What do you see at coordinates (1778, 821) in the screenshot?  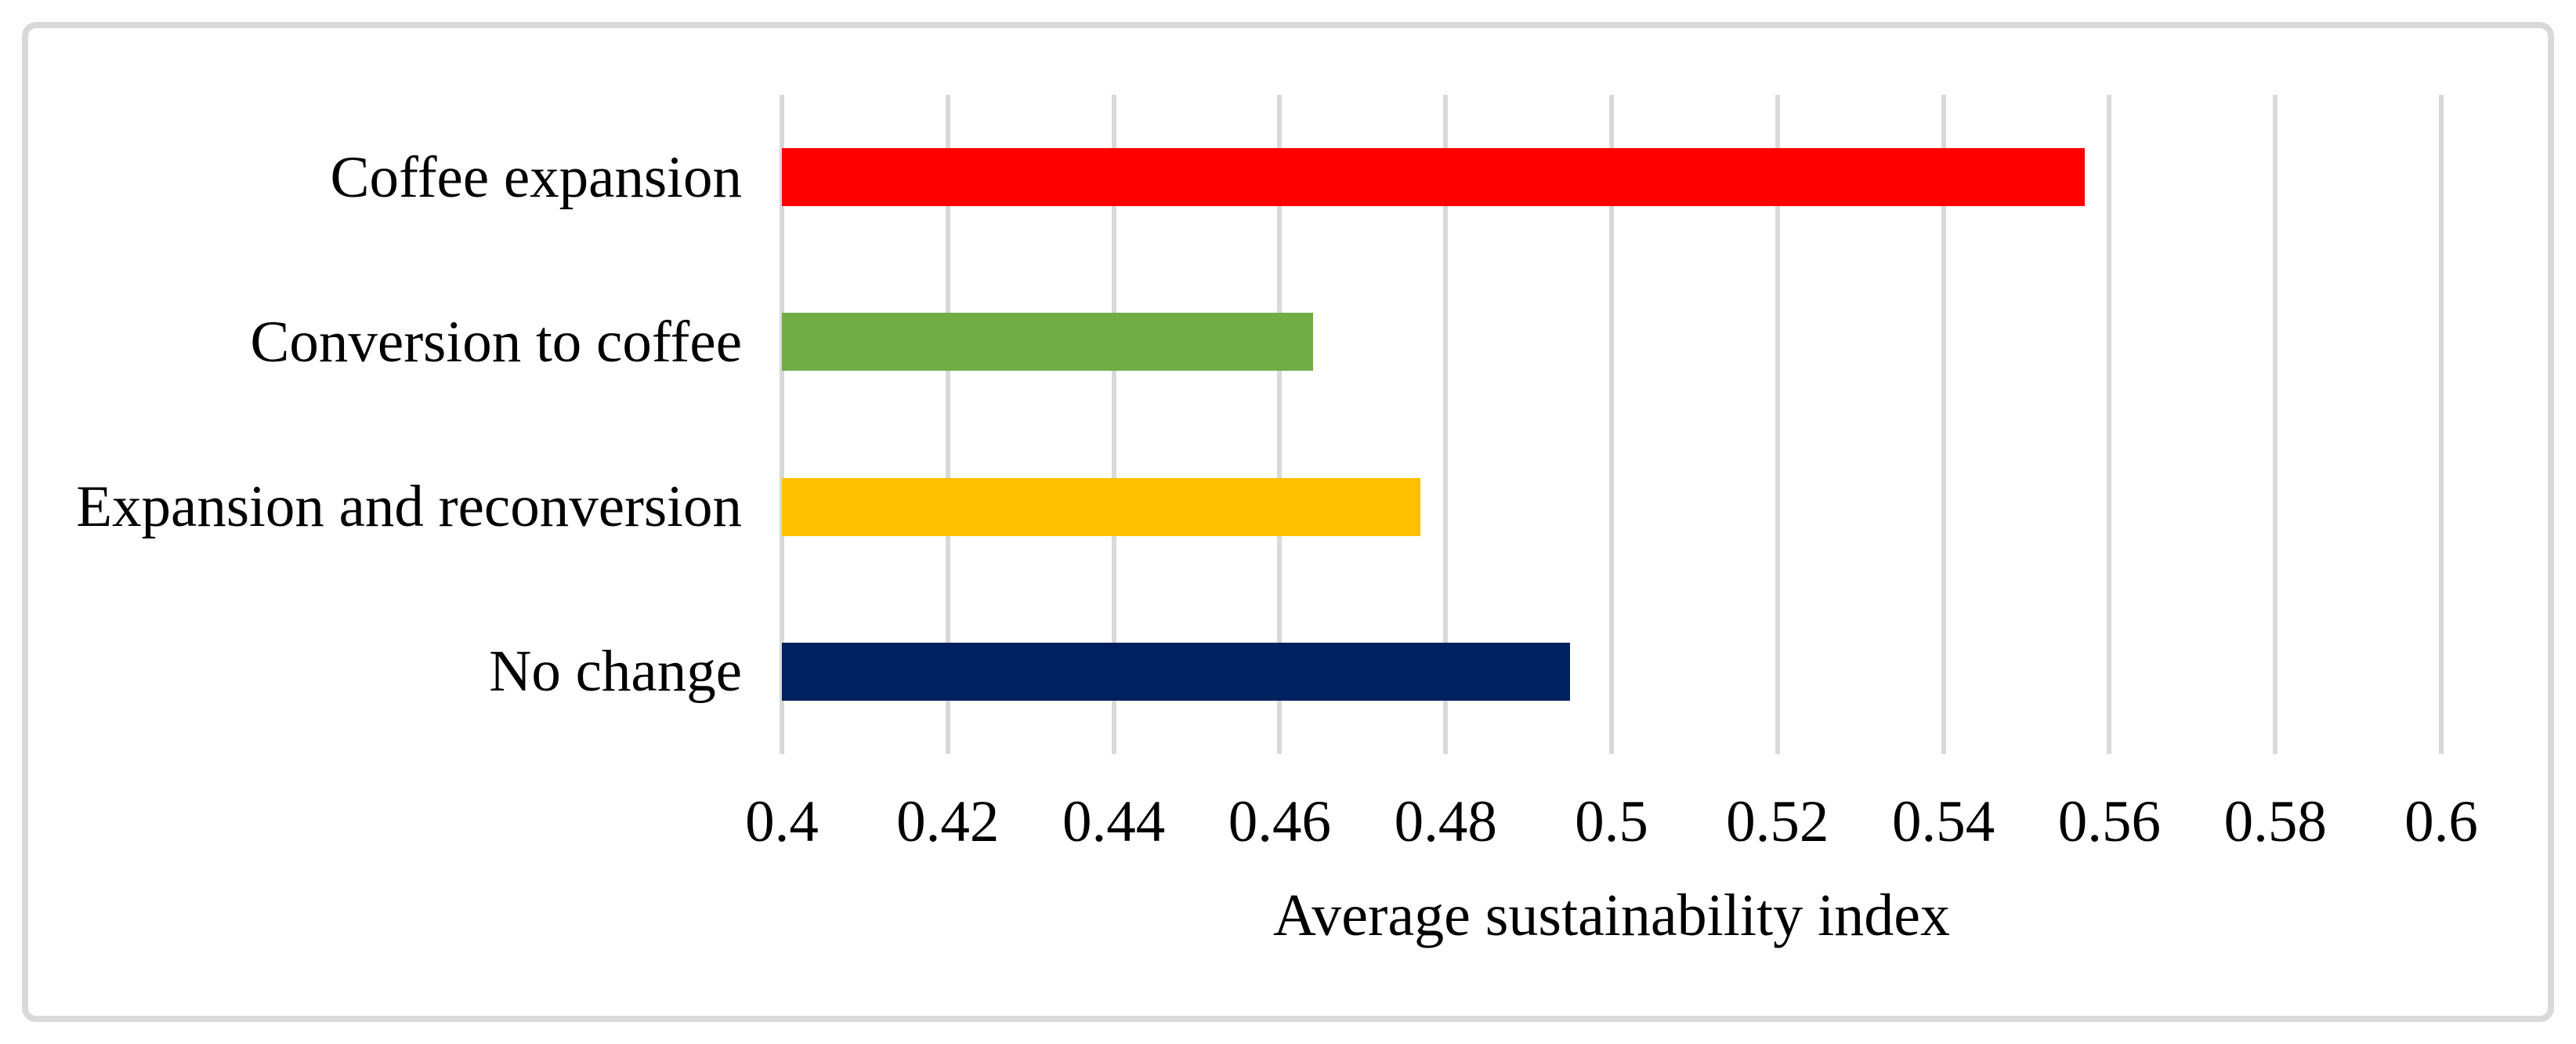 I see `x-tick-label-0.52: 0.52` at bounding box center [1778, 821].